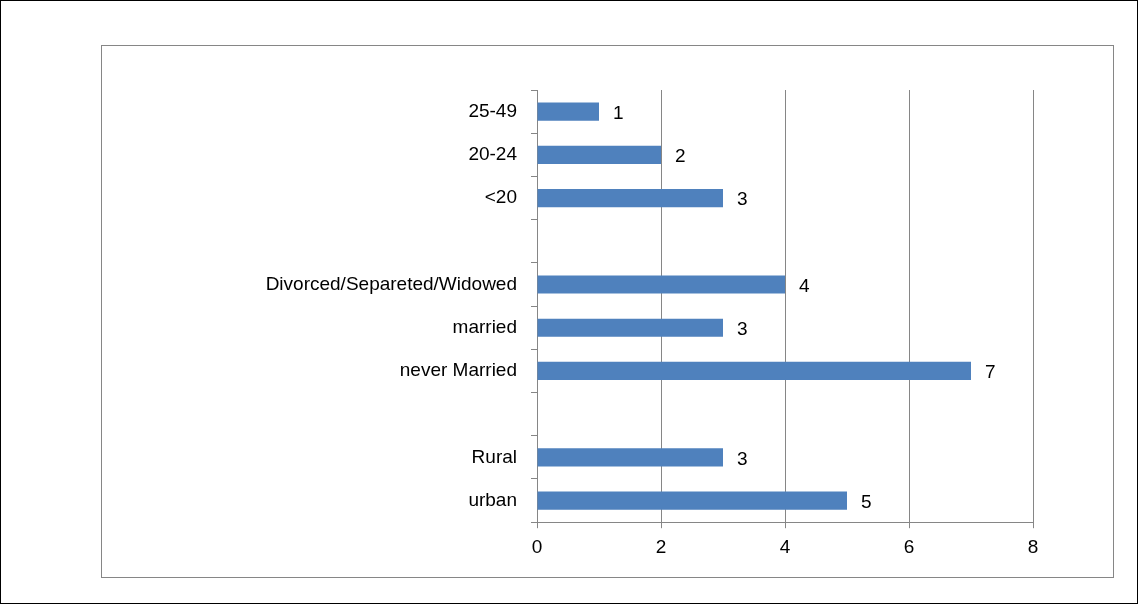 The width and height of the screenshot is (1138, 604). Describe the element at coordinates (909, 546) in the screenshot. I see `x-tick-label: 6` at that location.